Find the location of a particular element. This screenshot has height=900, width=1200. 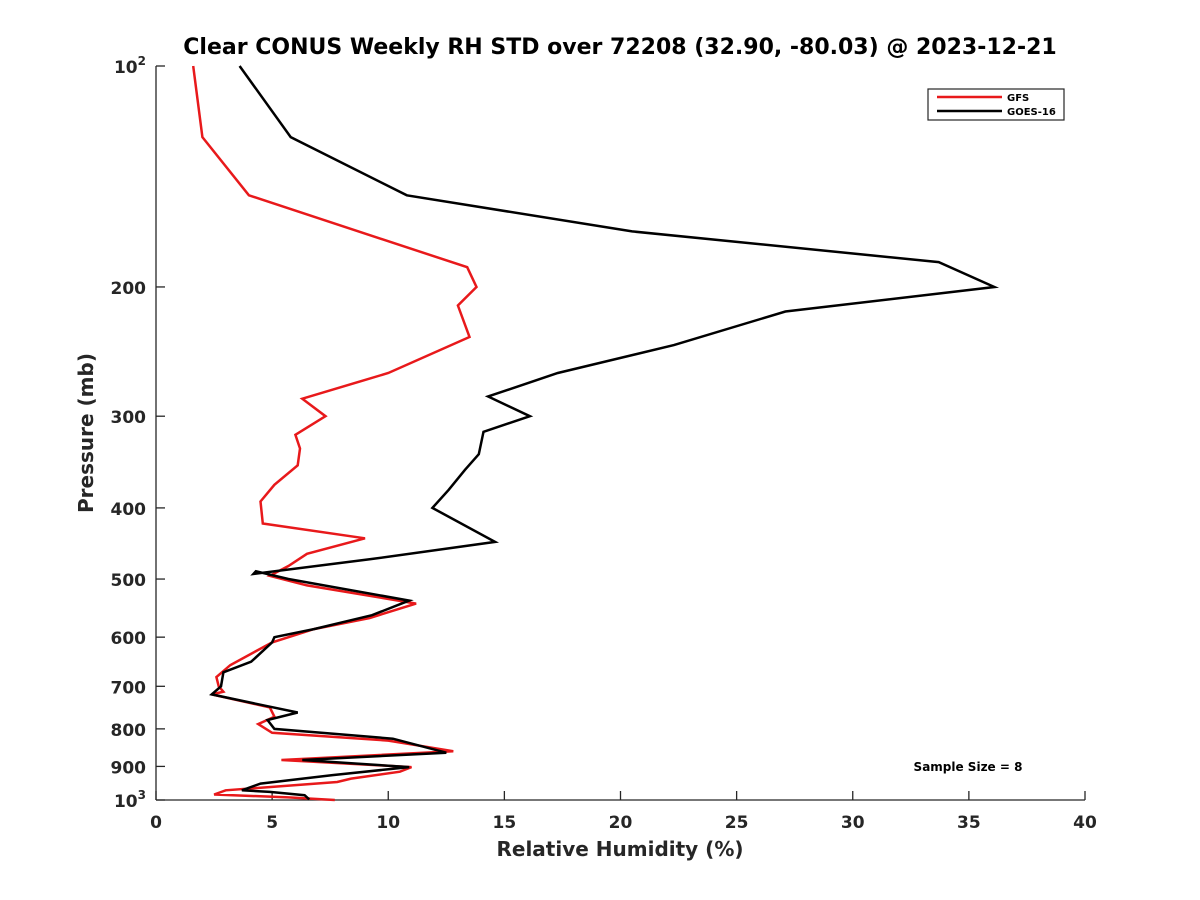

y-tick-label: 400 is located at coordinates (129, 510).